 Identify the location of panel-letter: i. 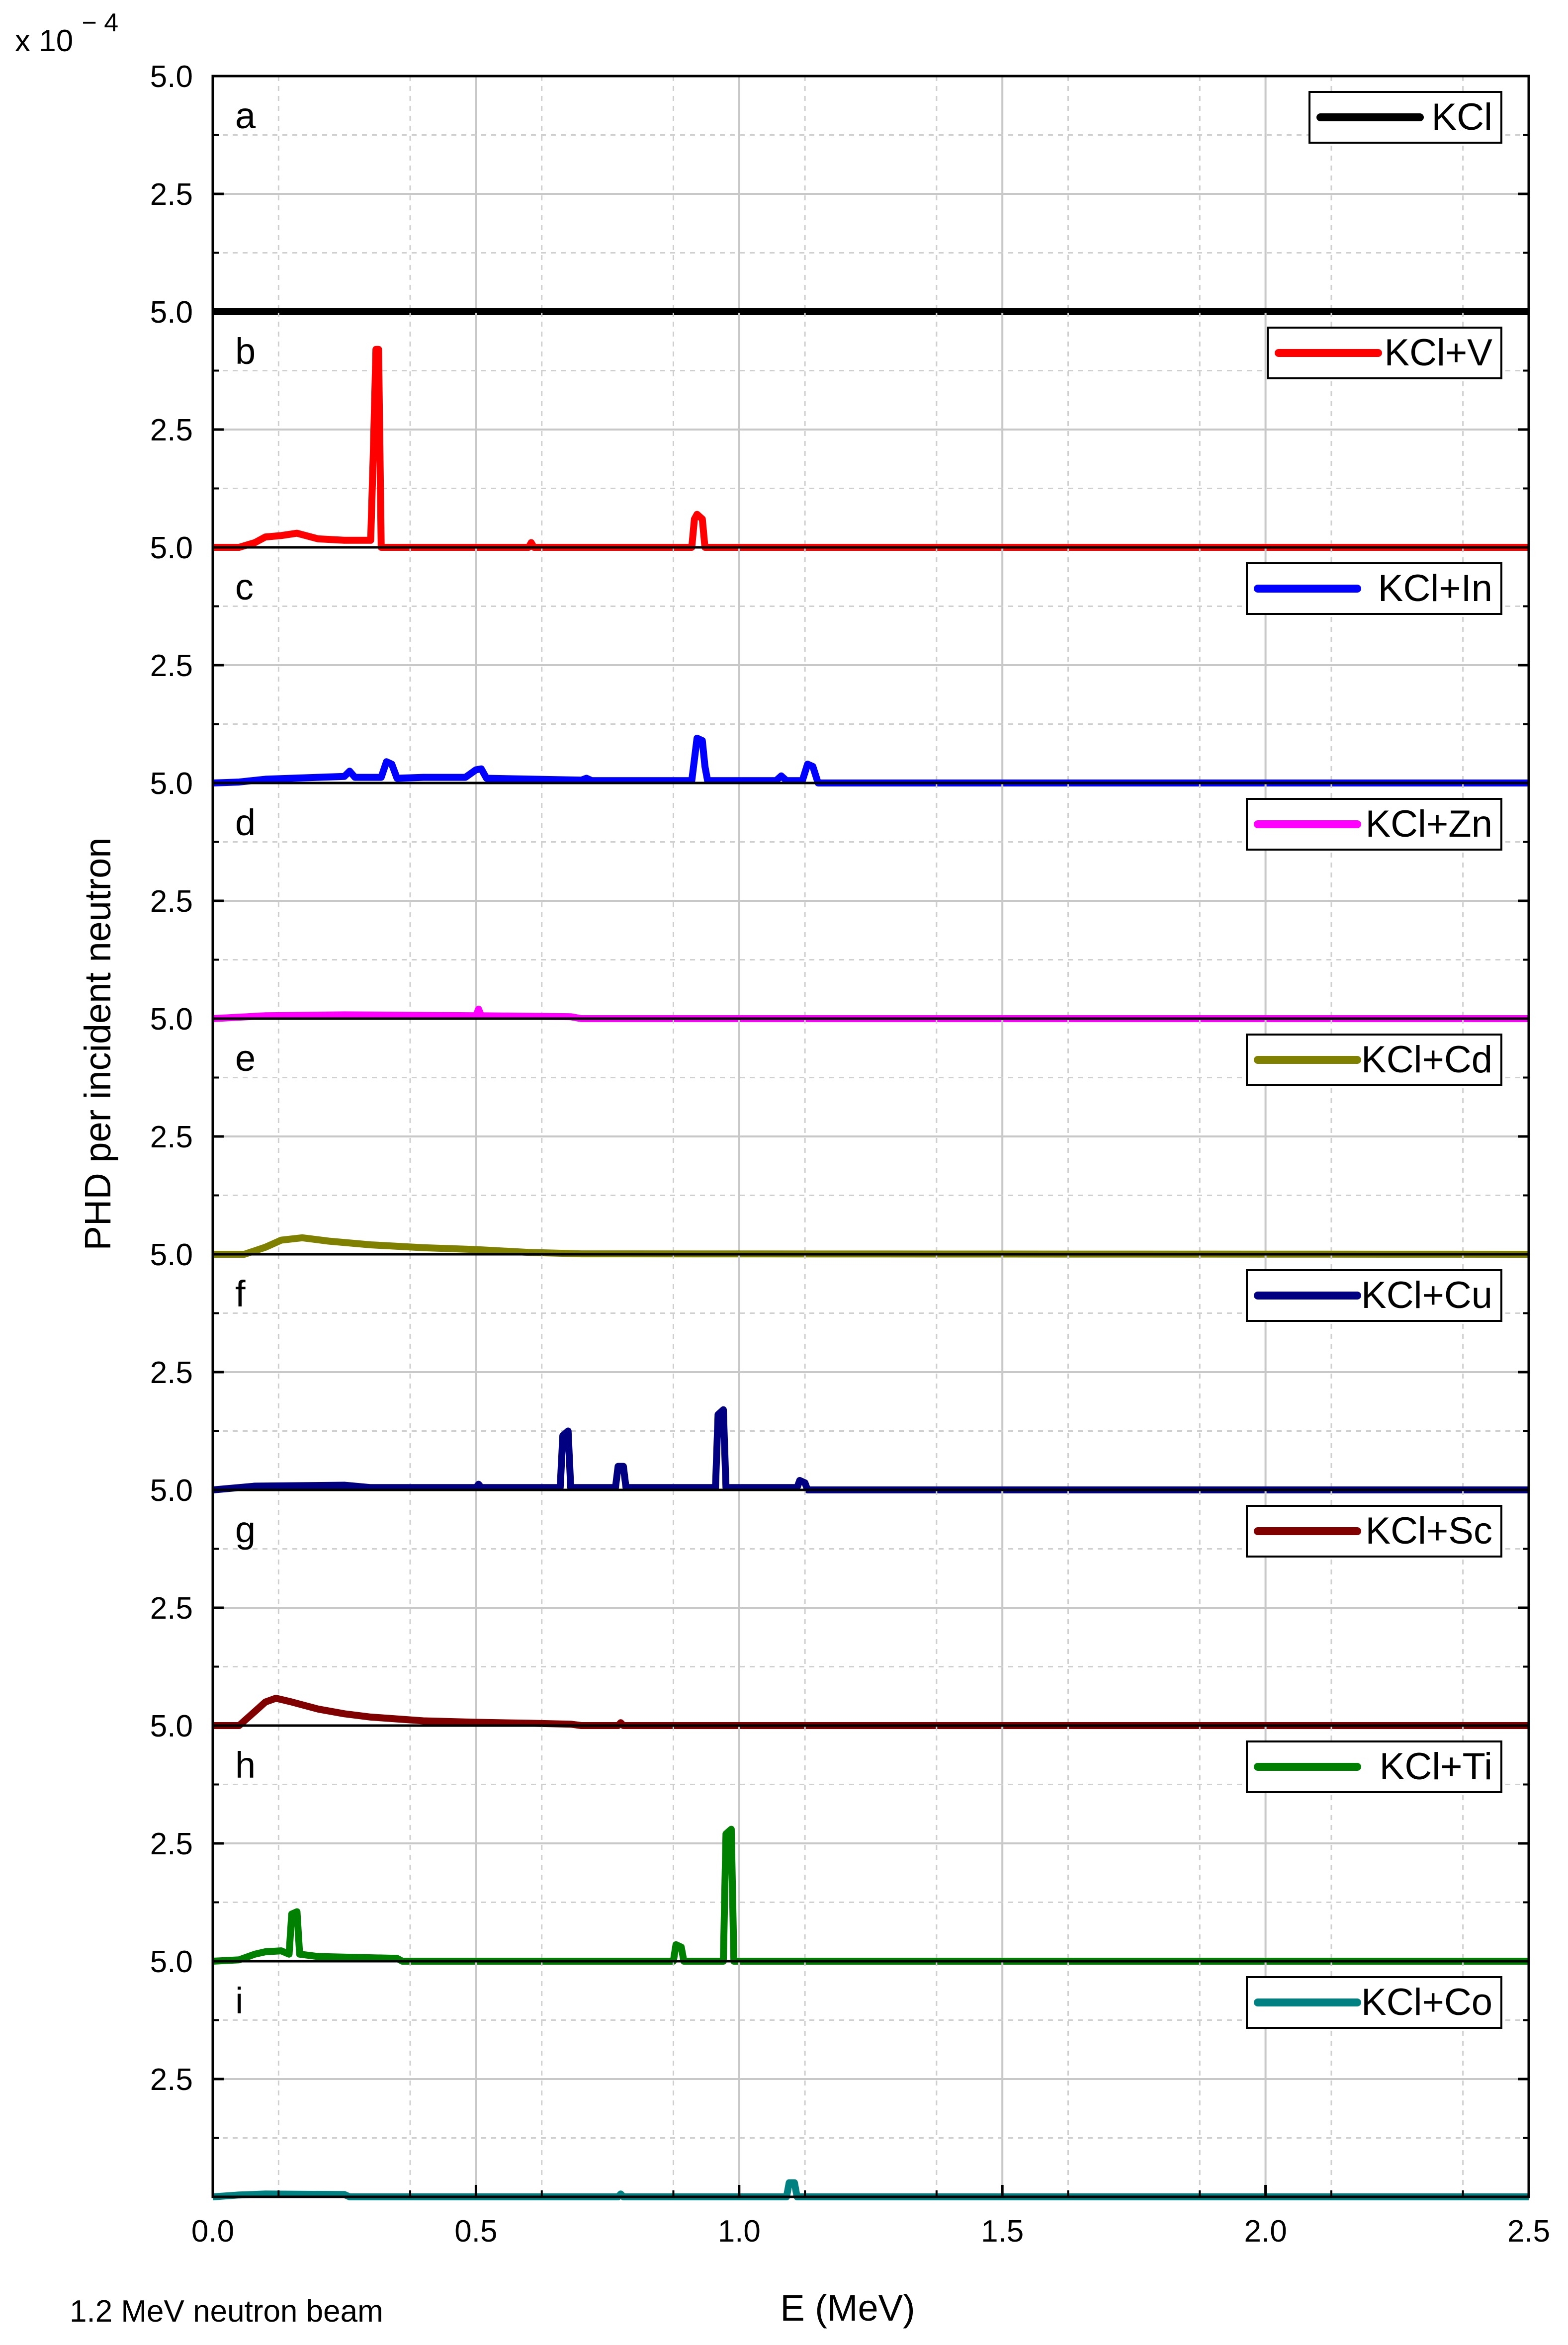
(239, 2000).